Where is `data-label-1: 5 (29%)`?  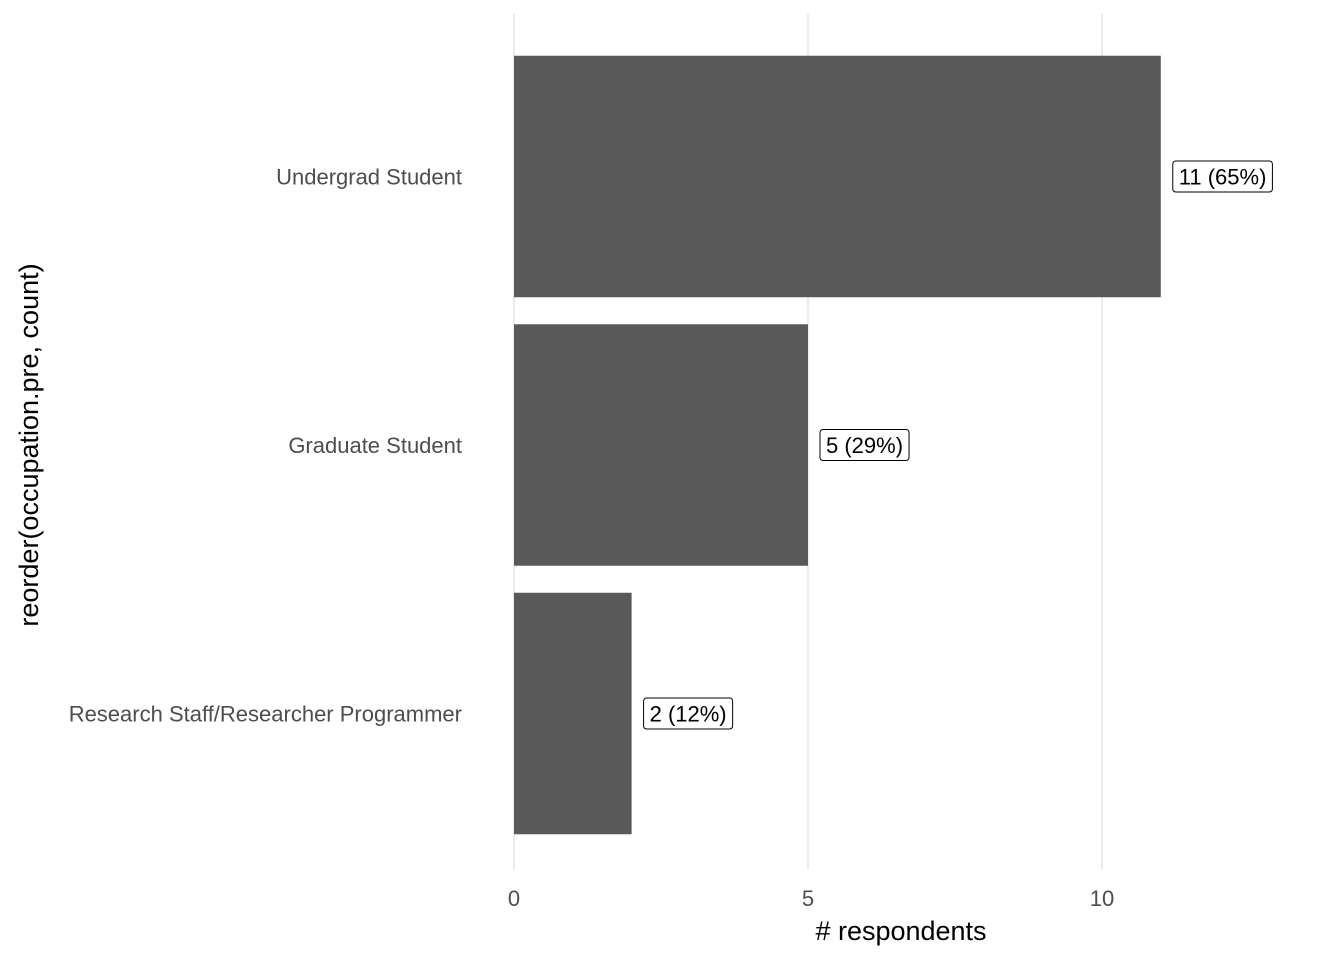 data-label-1: 5 (29%) is located at coordinates (864, 445).